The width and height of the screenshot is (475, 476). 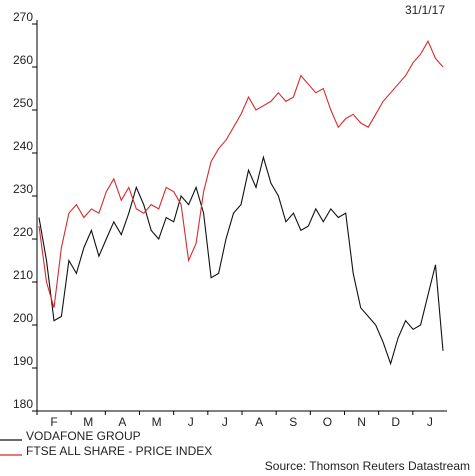 I want to click on y-tick-label: 190, so click(x=23, y=361).